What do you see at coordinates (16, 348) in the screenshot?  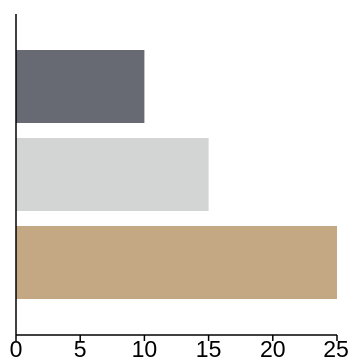 I see `x-tick-label: 0` at bounding box center [16, 348].